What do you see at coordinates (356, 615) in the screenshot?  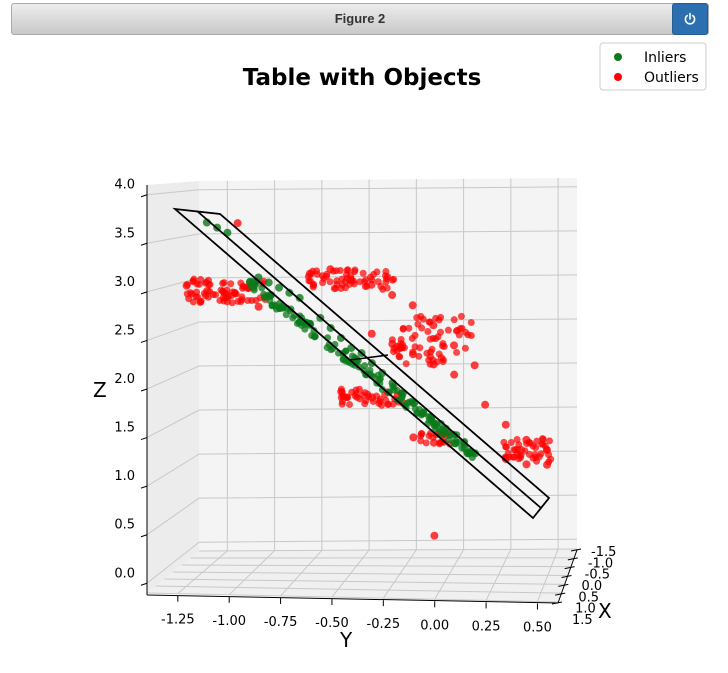 I see `y-tick-labels: -1.25 -1.00 -0.75 -0.50 -0.25 0.00 0.25 0.50` at bounding box center [356, 615].